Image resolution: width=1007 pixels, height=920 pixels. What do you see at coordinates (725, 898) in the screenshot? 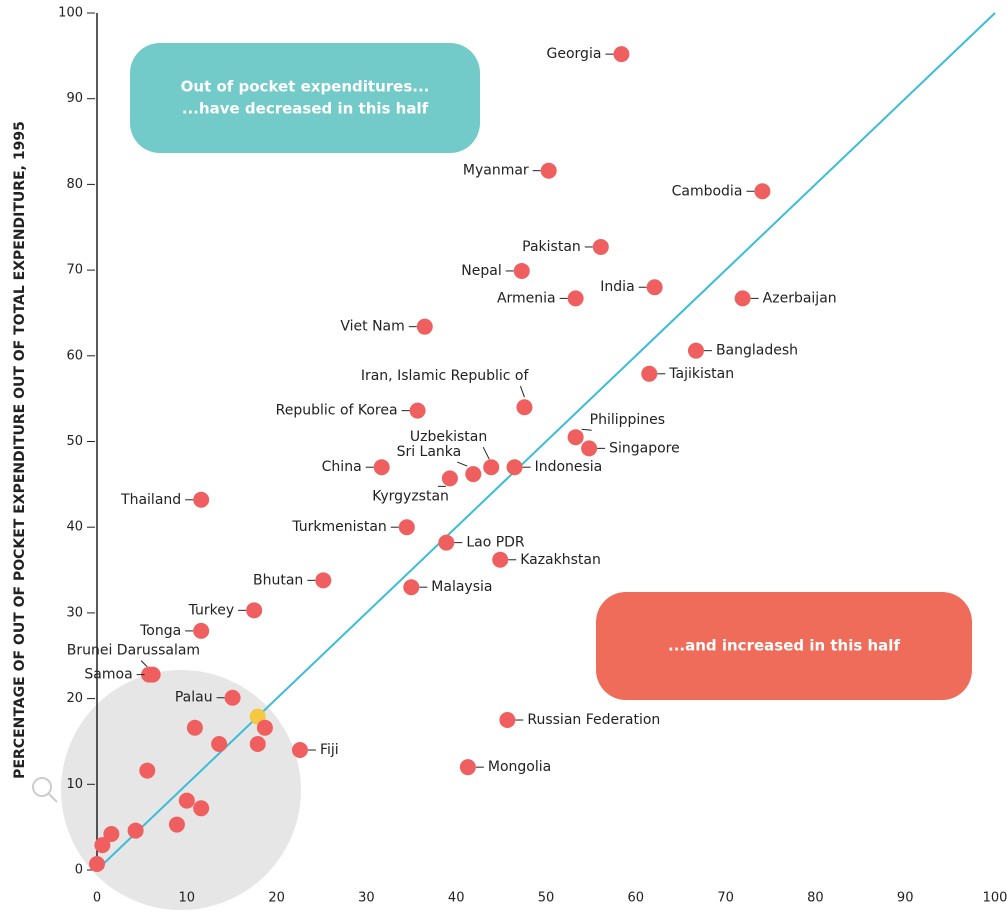
I see `x-tick-label: 70` at bounding box center [725, 898].